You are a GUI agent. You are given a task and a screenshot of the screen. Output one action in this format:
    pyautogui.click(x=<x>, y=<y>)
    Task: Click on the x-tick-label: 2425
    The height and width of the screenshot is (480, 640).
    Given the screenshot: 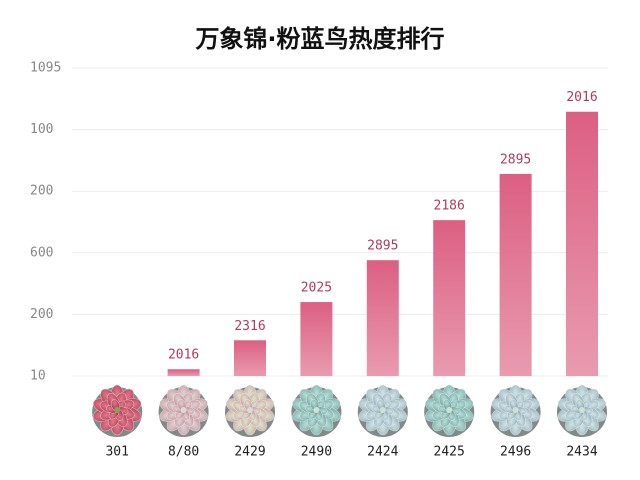 What is the action you would take?
    pyautogui.click(x=449, y=452)
    